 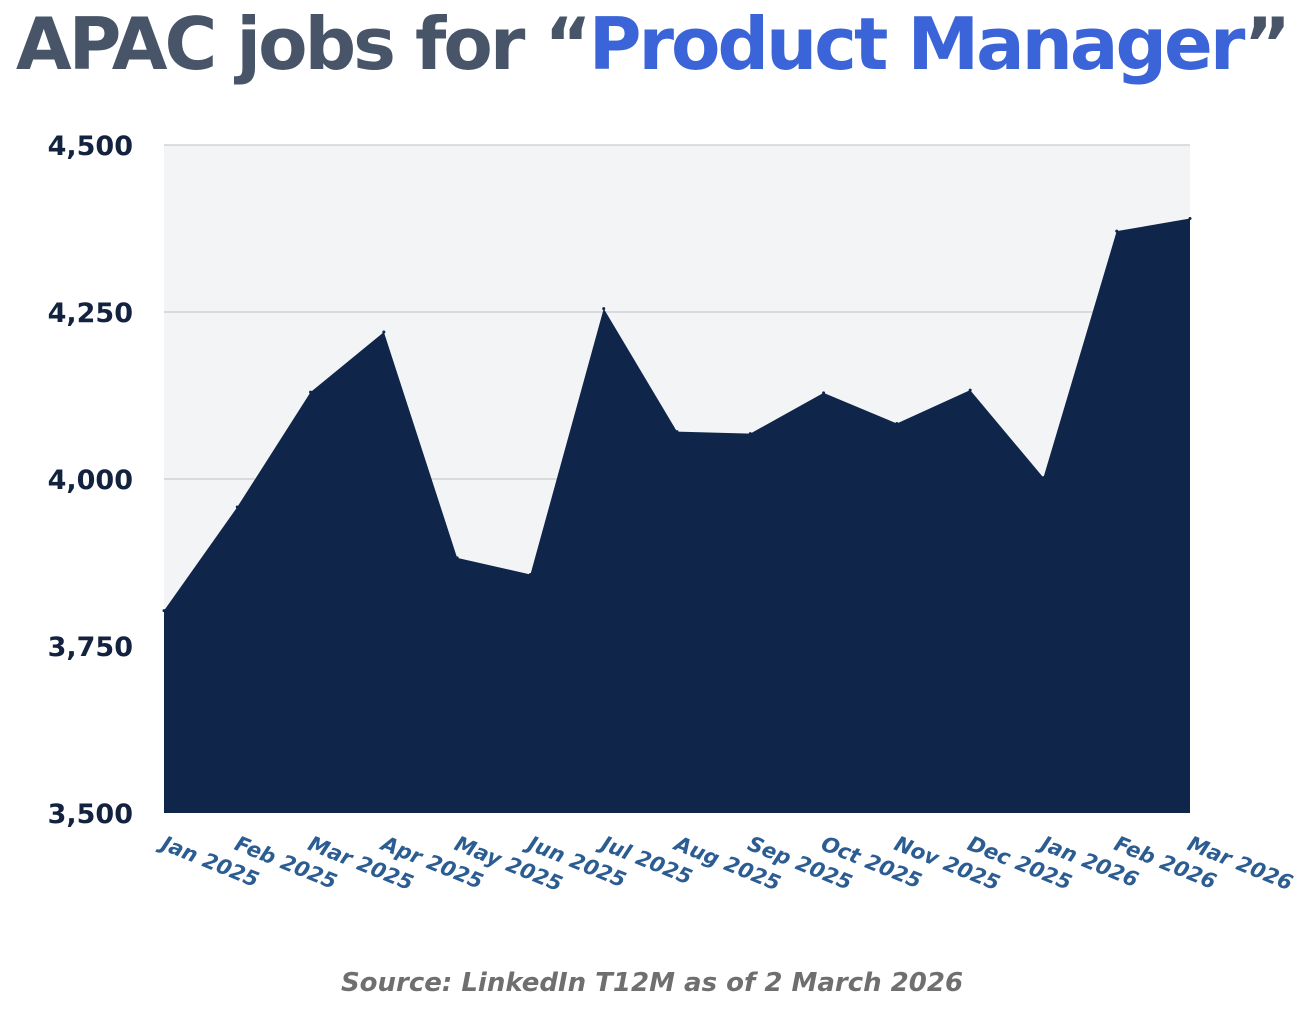 I want to click on ytick-label-3: 4,250, so click(x=90, y=313).